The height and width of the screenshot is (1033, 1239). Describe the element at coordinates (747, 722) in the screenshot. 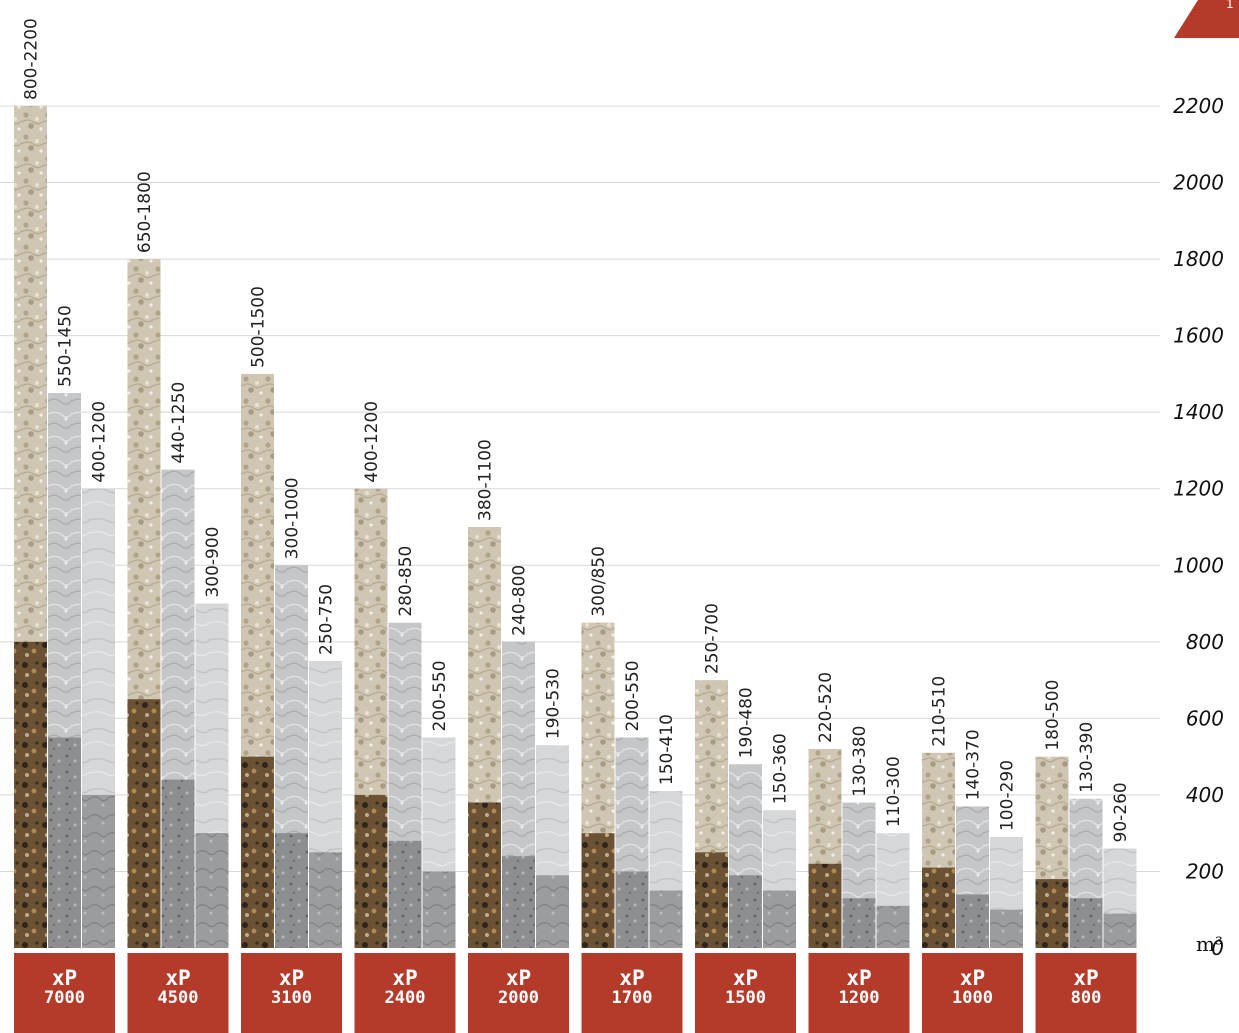

I see `range-label: 190-480` at that location.